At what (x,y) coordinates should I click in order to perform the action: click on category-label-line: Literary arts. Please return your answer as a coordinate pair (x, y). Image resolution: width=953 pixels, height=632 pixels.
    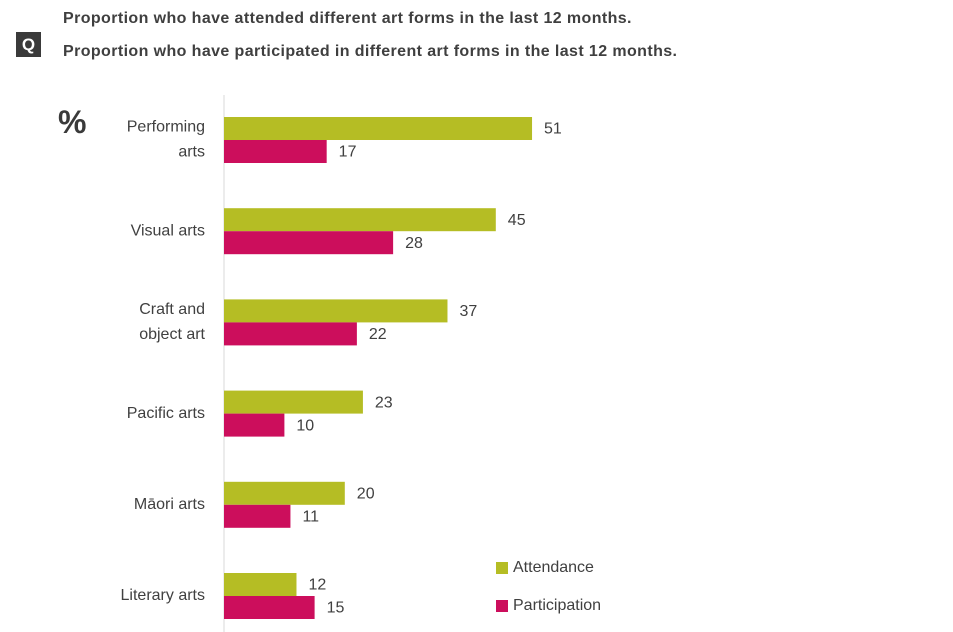
    Looking at the image, I should click on (163, 595).